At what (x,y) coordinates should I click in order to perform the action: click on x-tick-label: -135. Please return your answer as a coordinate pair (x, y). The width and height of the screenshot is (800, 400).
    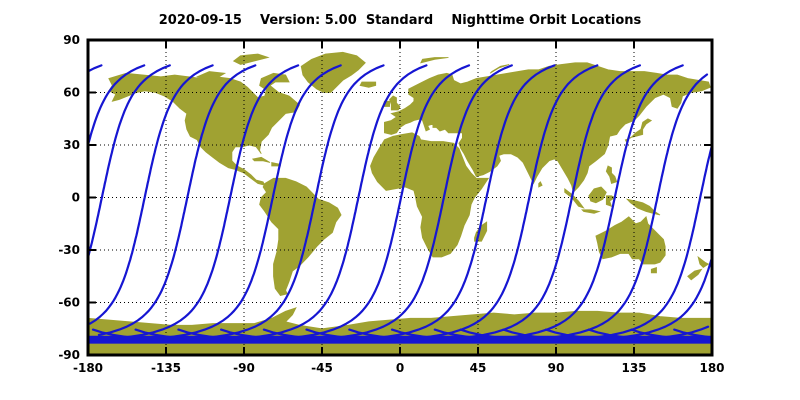
    Looking at the image, I should click on (166, 368).